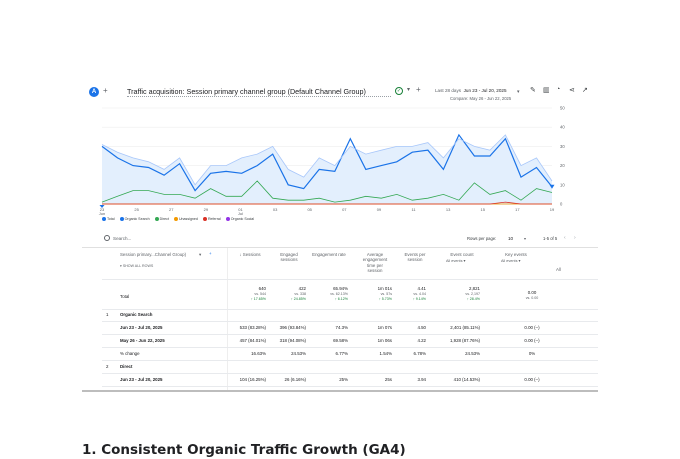  What do you see at coordinates (111, 219) in the screenshot?
I see `legend-label: Total` at bounding box center [111, 219].